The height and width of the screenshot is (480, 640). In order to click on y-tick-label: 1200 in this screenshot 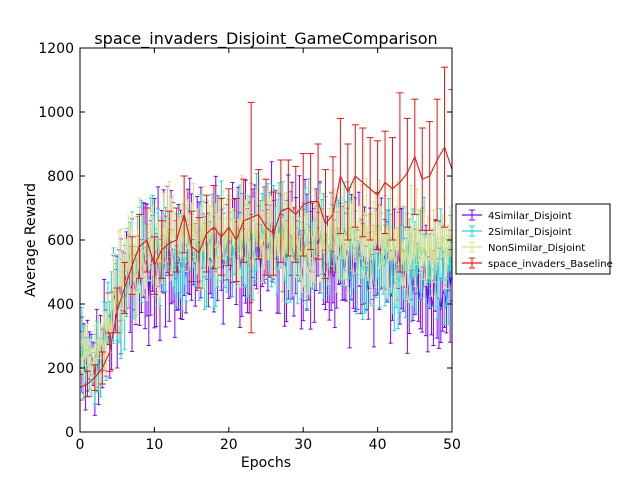, I will do `click(56, 49)`.